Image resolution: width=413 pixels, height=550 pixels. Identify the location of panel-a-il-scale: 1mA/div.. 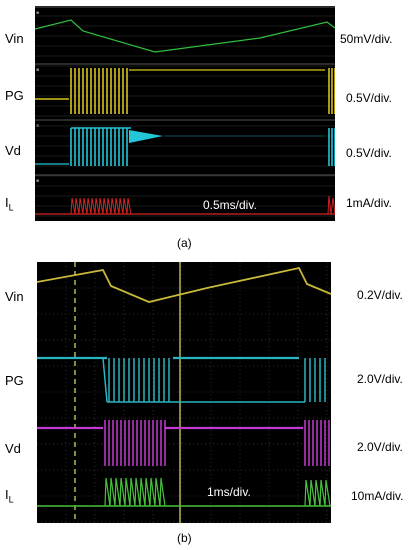
(369, 203).